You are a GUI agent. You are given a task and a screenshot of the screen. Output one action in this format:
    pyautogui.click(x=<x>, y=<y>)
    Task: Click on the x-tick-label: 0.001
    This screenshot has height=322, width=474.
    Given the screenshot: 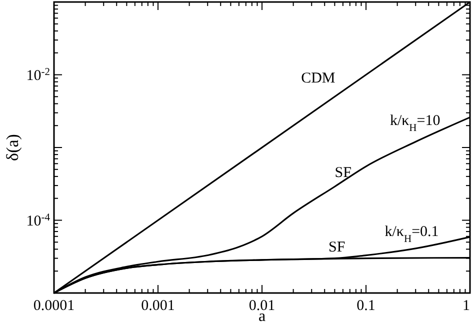 What is the action you would take?
    pyautogui.click(x=158, y=306)
    